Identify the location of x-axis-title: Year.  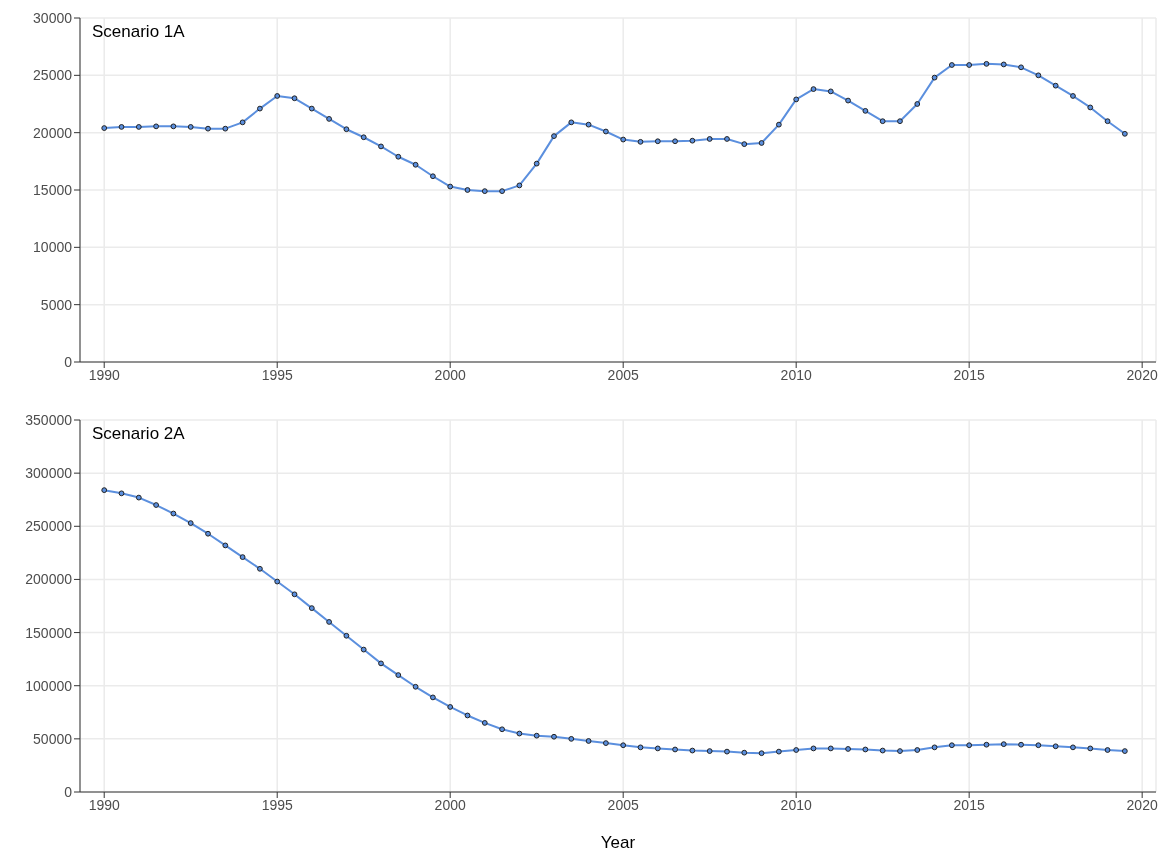
(618, 842).